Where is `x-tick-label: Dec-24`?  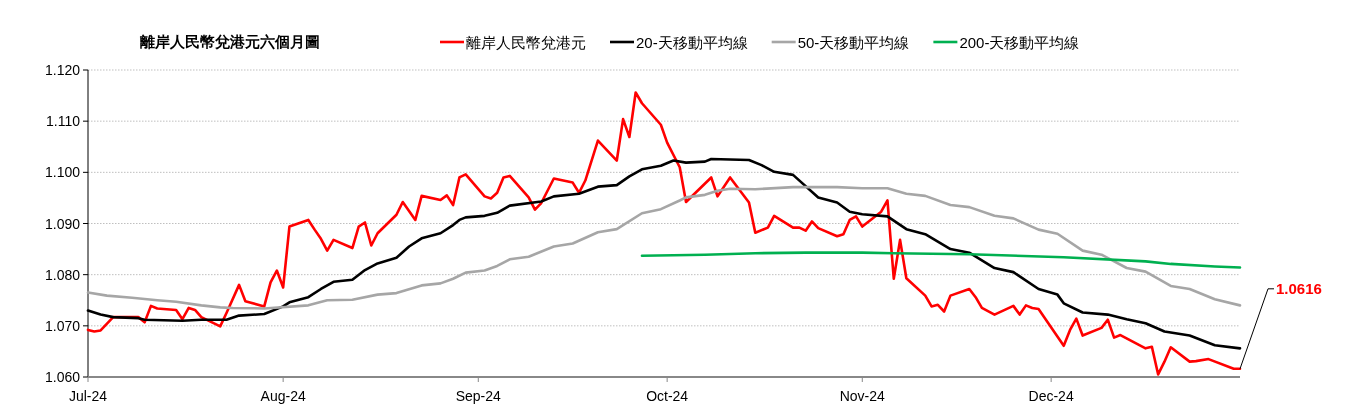
x-tick-label: Dec-24 is located at coordinates (1051, 396).